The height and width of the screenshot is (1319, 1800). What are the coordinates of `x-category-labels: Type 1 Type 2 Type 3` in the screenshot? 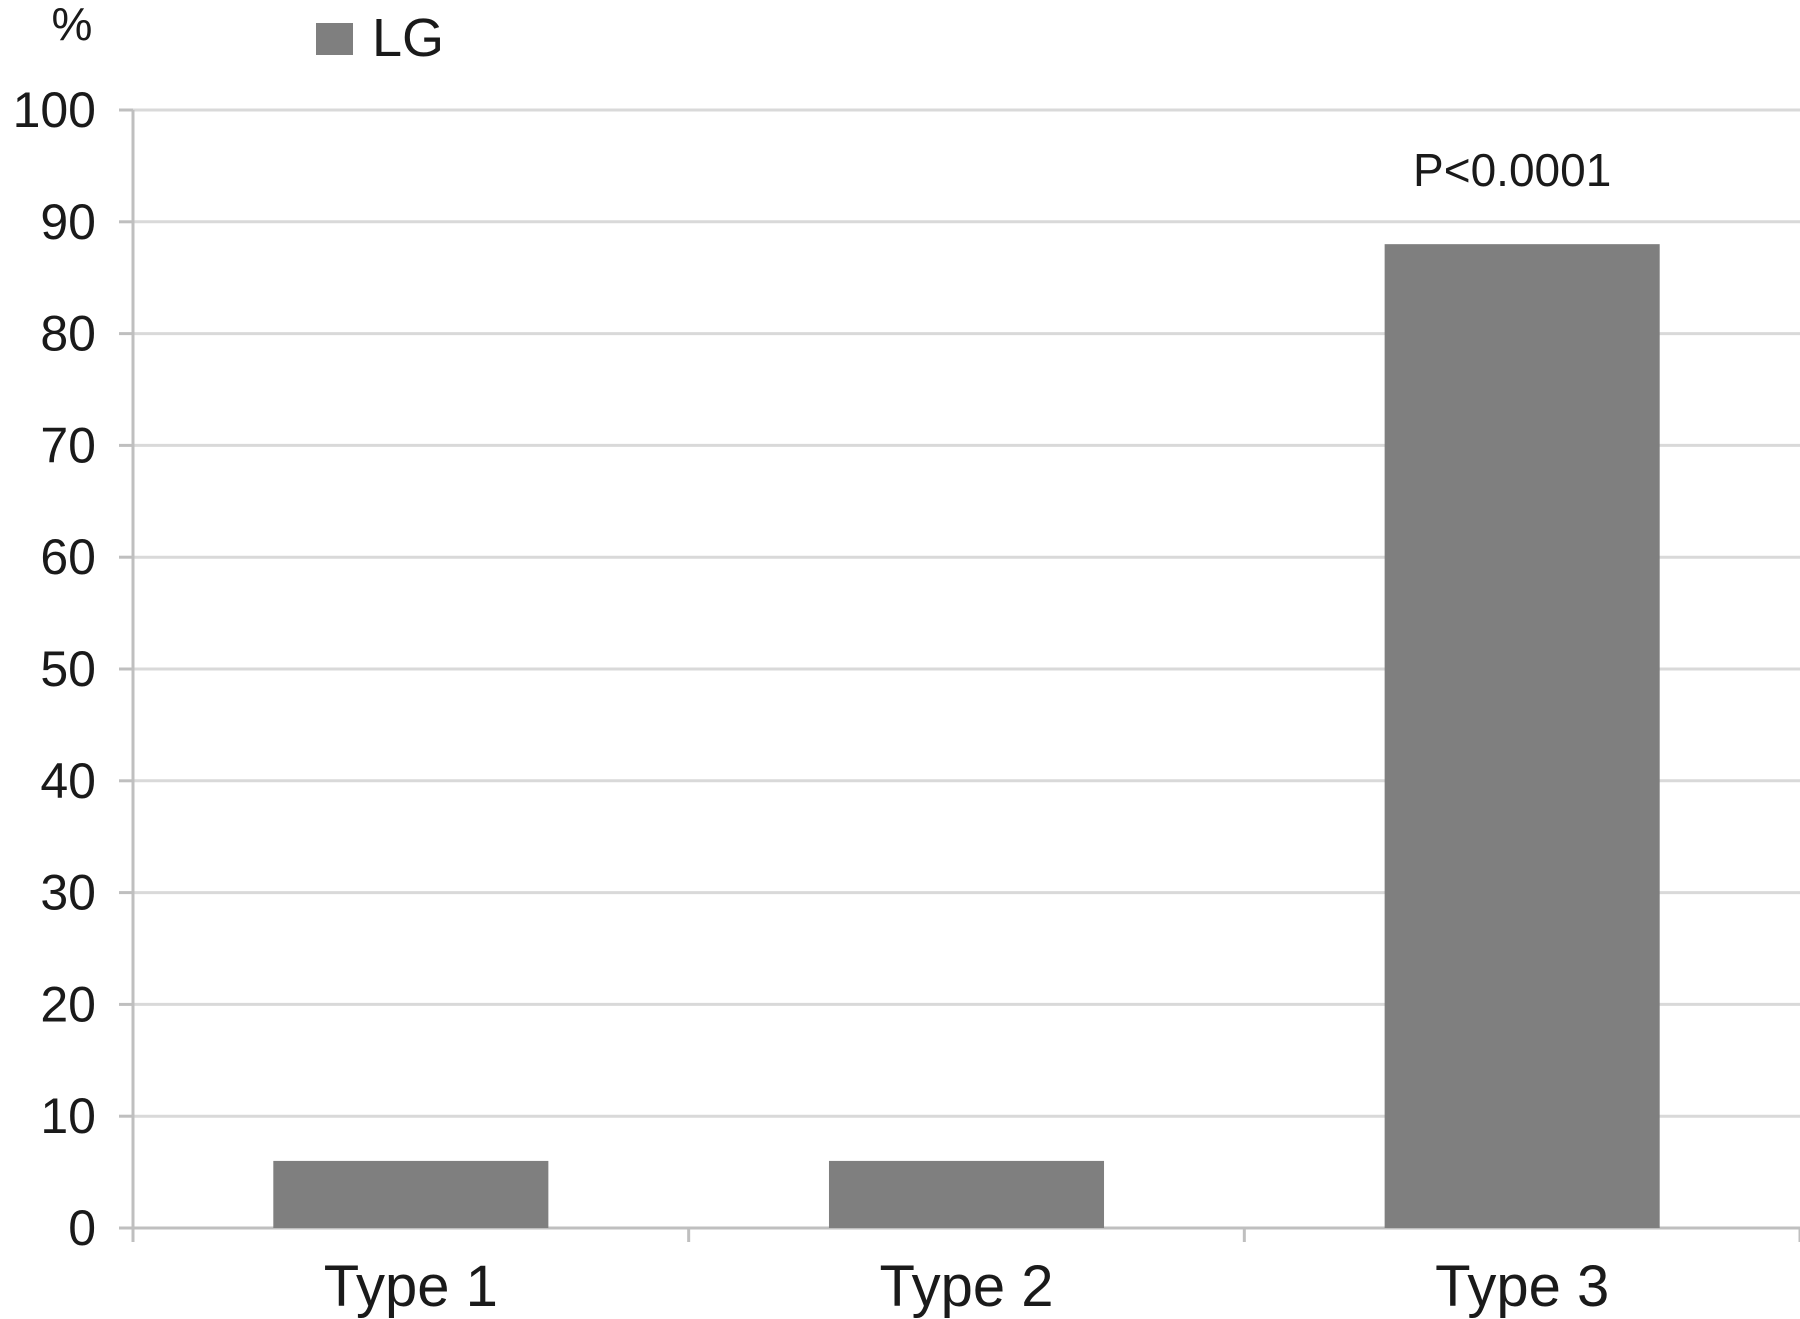 It's located at (966, 1286).